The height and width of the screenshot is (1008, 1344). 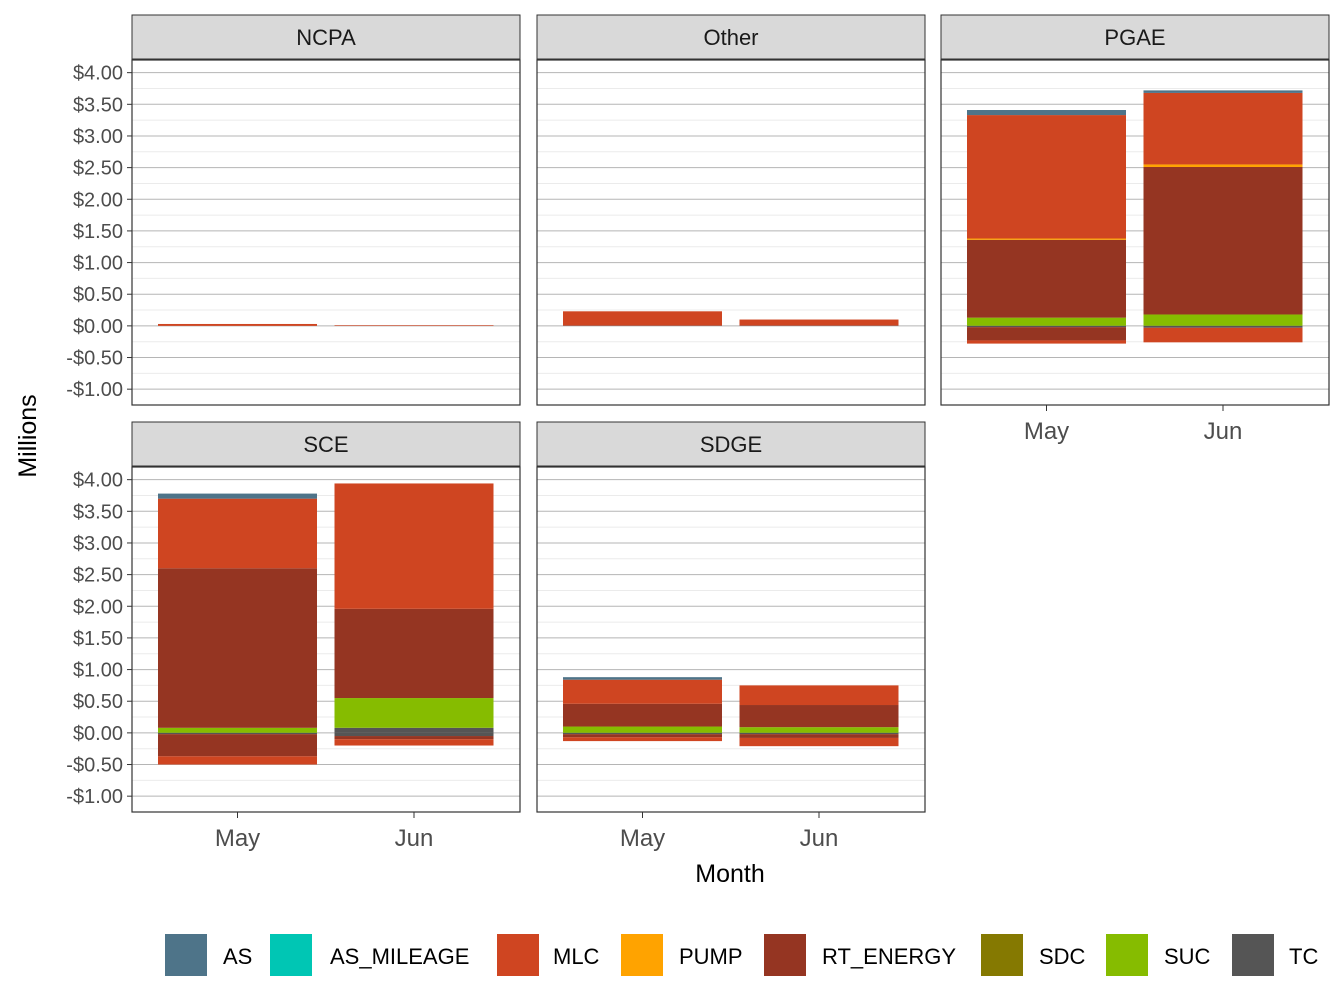 I want to click on legend-label-sdc: SDC, so click(x=1062, y=956).